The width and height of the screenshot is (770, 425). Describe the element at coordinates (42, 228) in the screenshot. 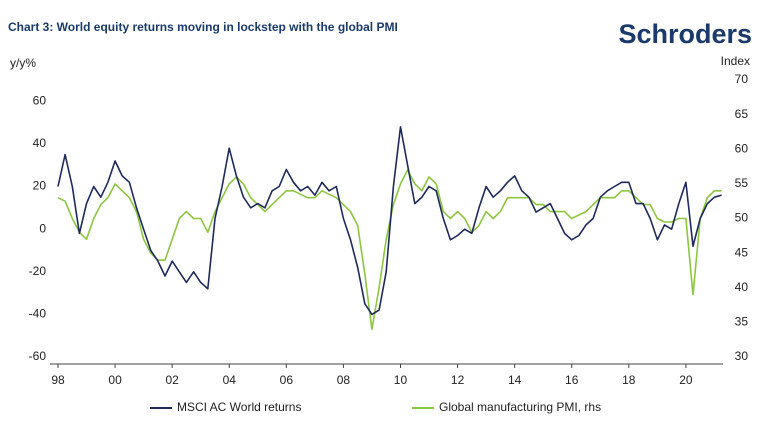

I see `y-tick-label: 0` at that location.